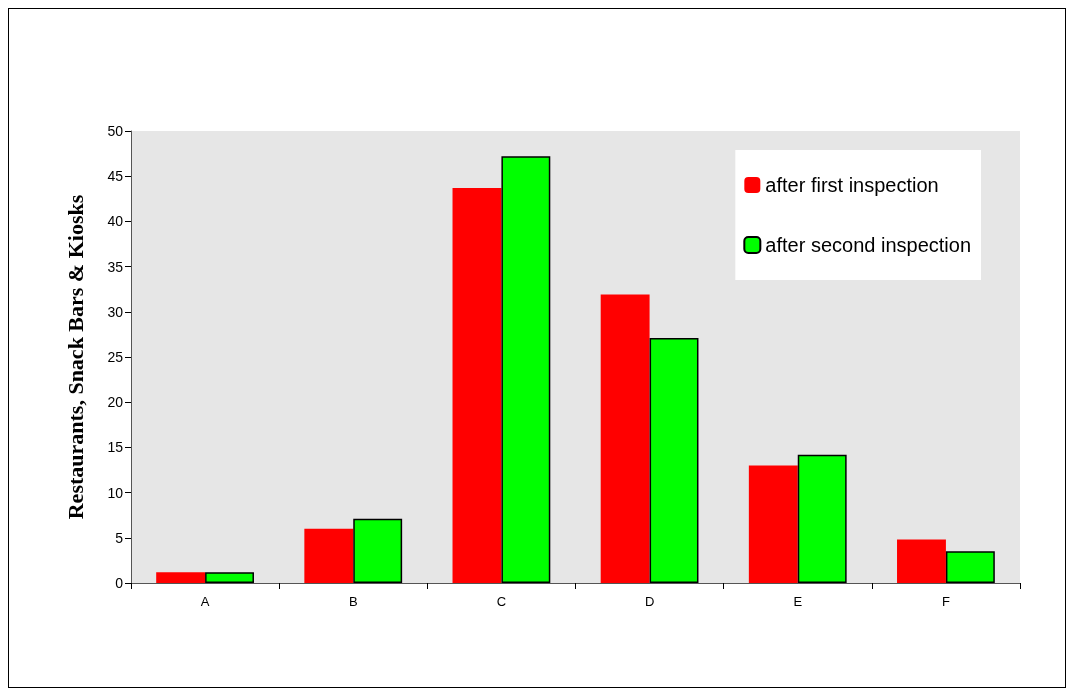 The image size is (1074, 696). I want to click on x-tick-label: C, so click(501, 601).